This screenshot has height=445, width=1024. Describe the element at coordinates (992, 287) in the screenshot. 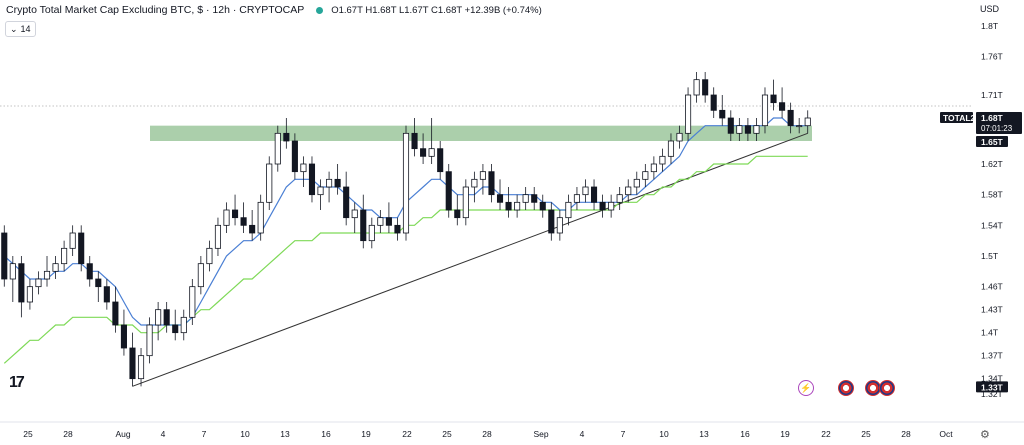

I see `price-tick-label: 1.46T` at that location.